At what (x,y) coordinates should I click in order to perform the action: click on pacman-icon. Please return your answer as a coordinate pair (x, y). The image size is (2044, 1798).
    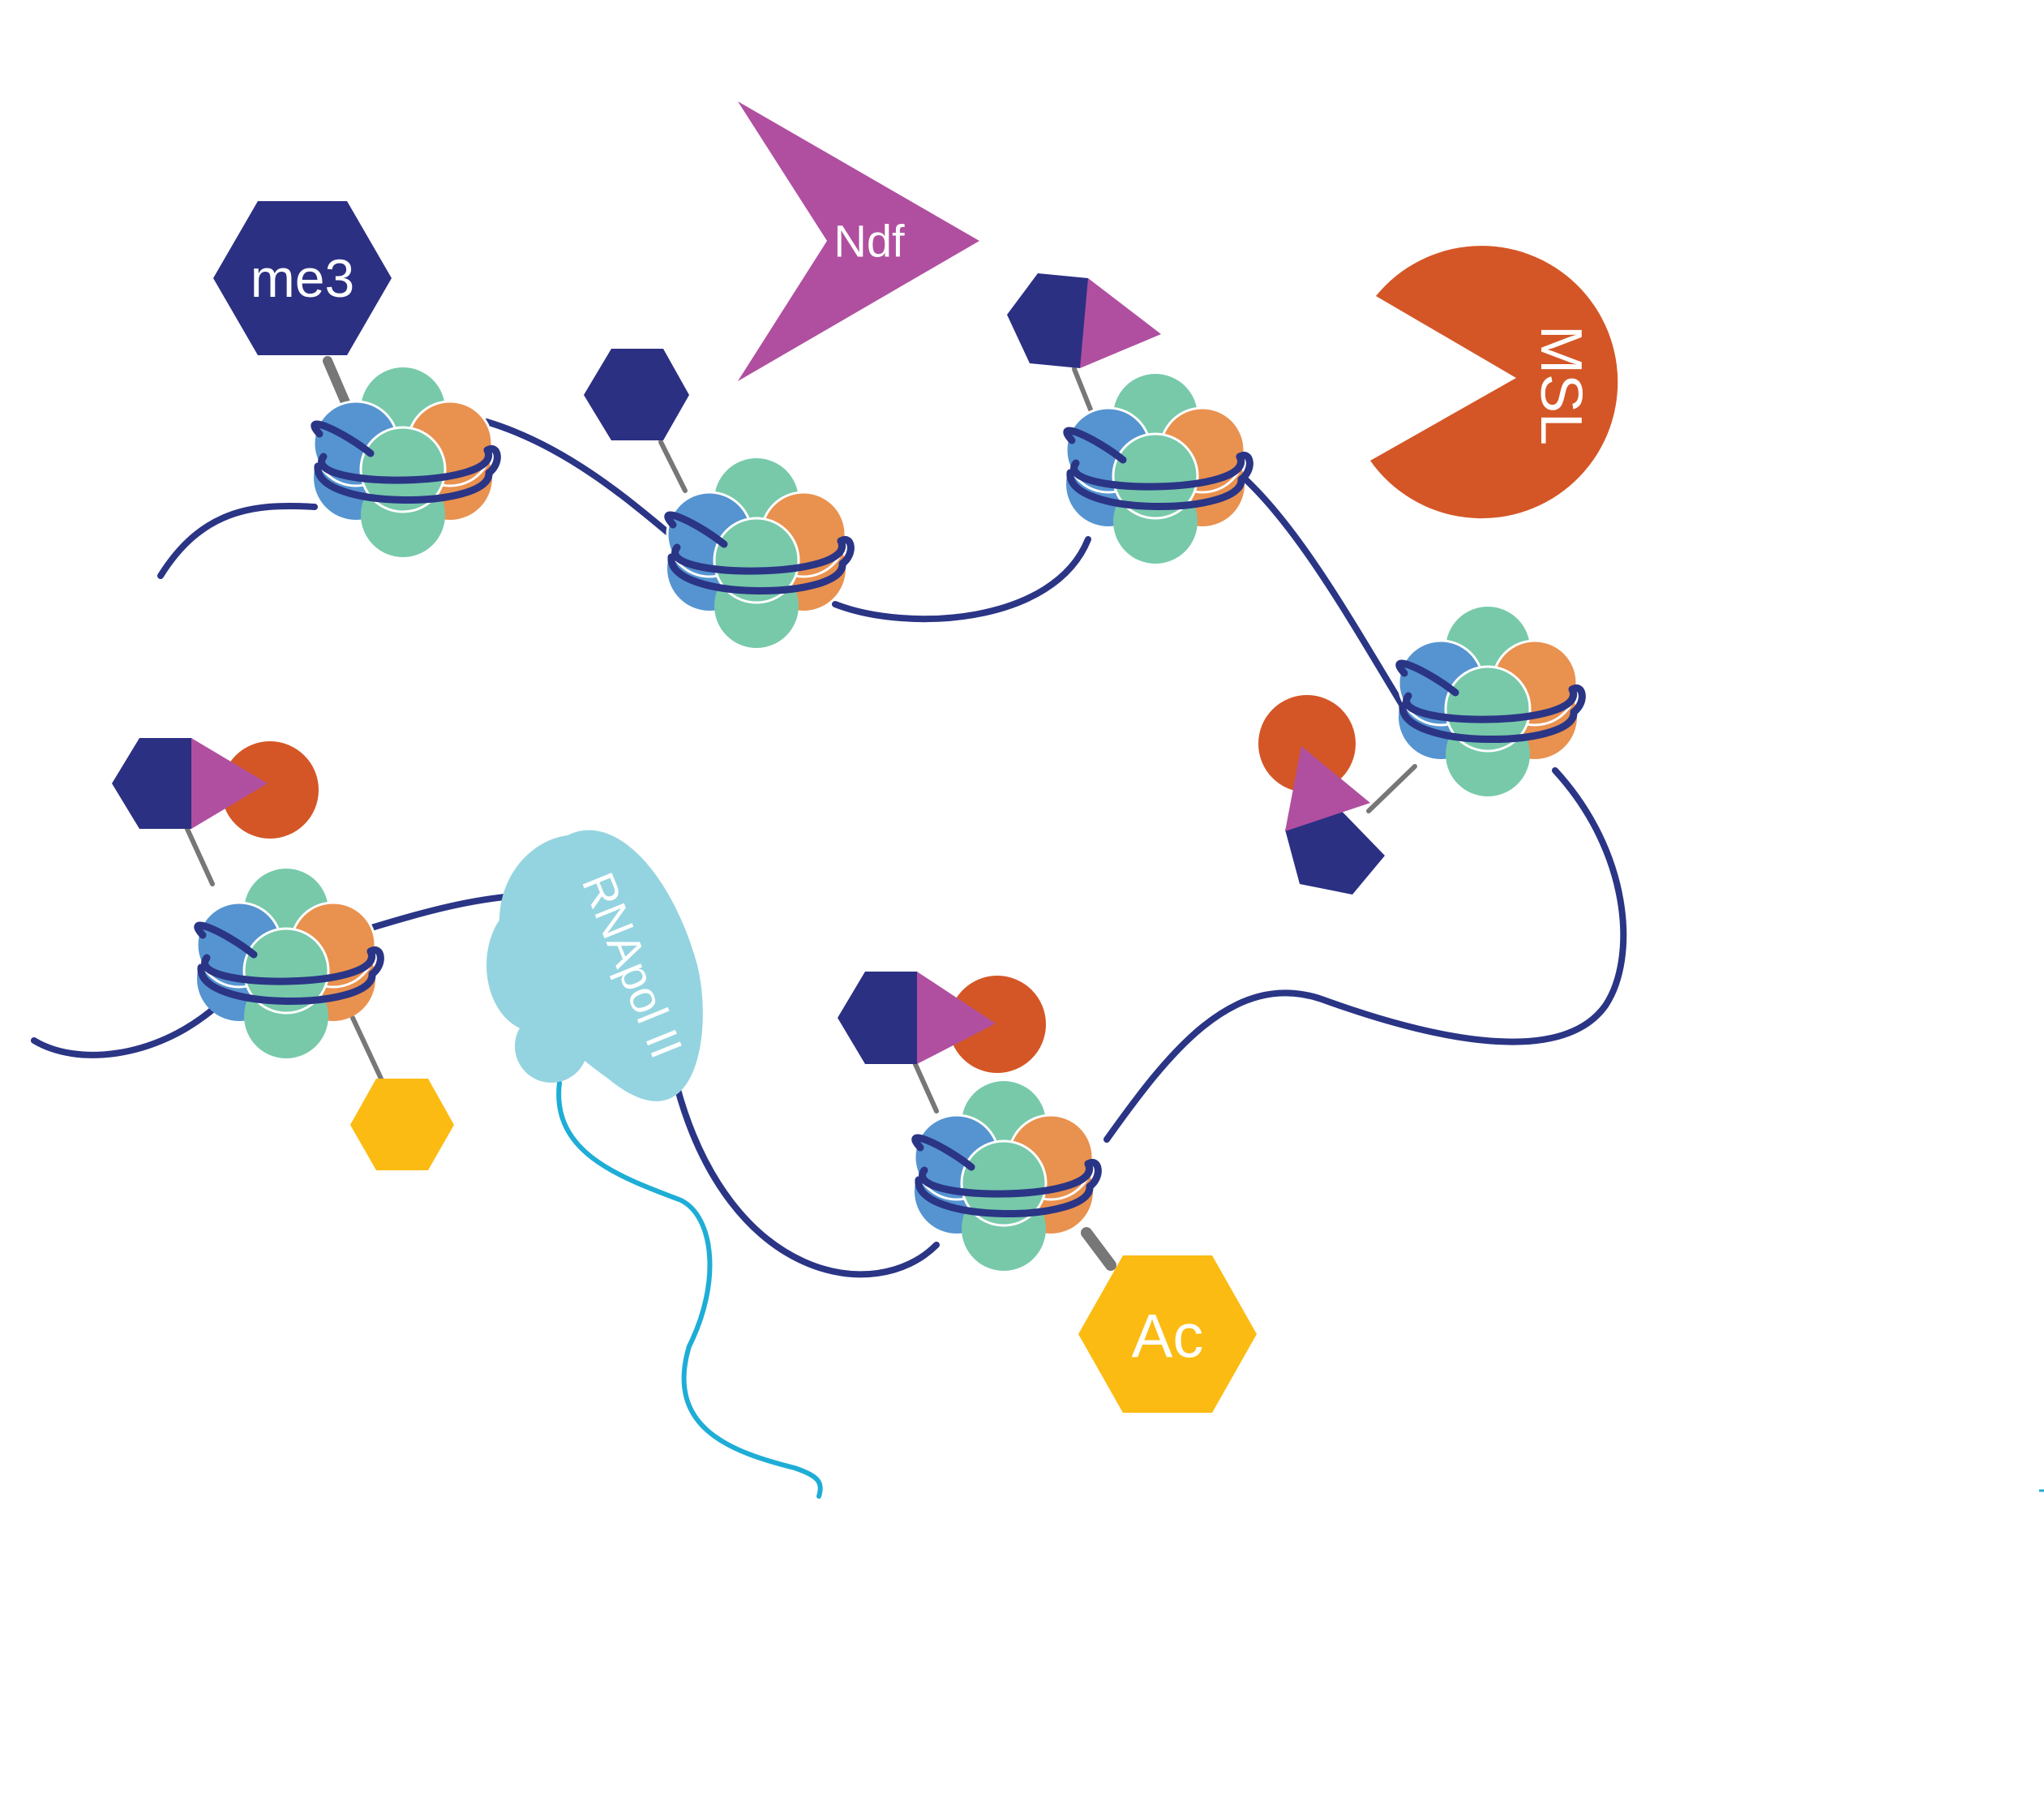
    Looking at the image, I should click on (1494, 382).